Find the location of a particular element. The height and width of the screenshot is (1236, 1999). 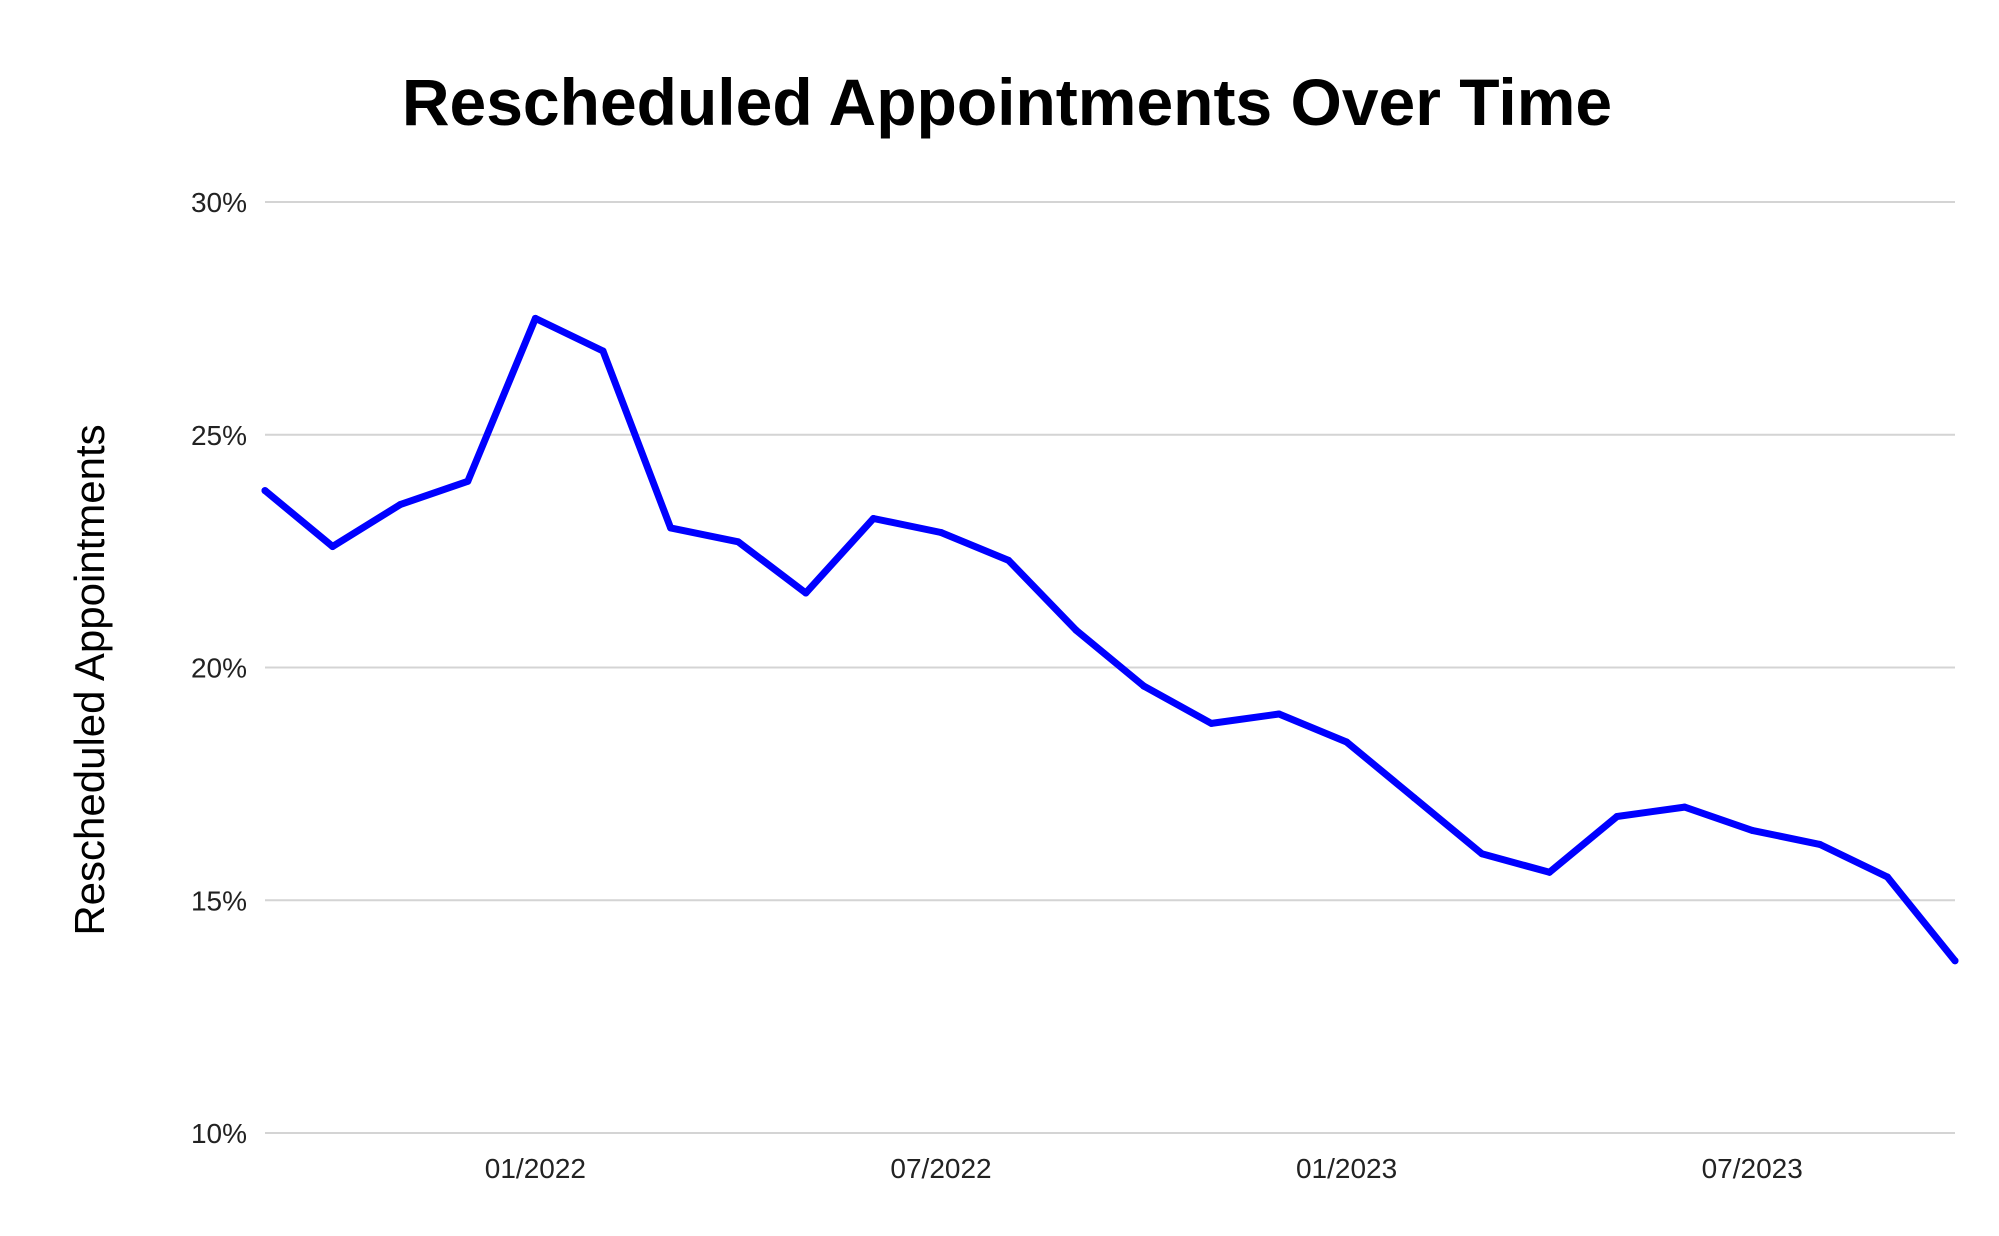

y-tick-label: 10% is located at coordinates (219, 1133).